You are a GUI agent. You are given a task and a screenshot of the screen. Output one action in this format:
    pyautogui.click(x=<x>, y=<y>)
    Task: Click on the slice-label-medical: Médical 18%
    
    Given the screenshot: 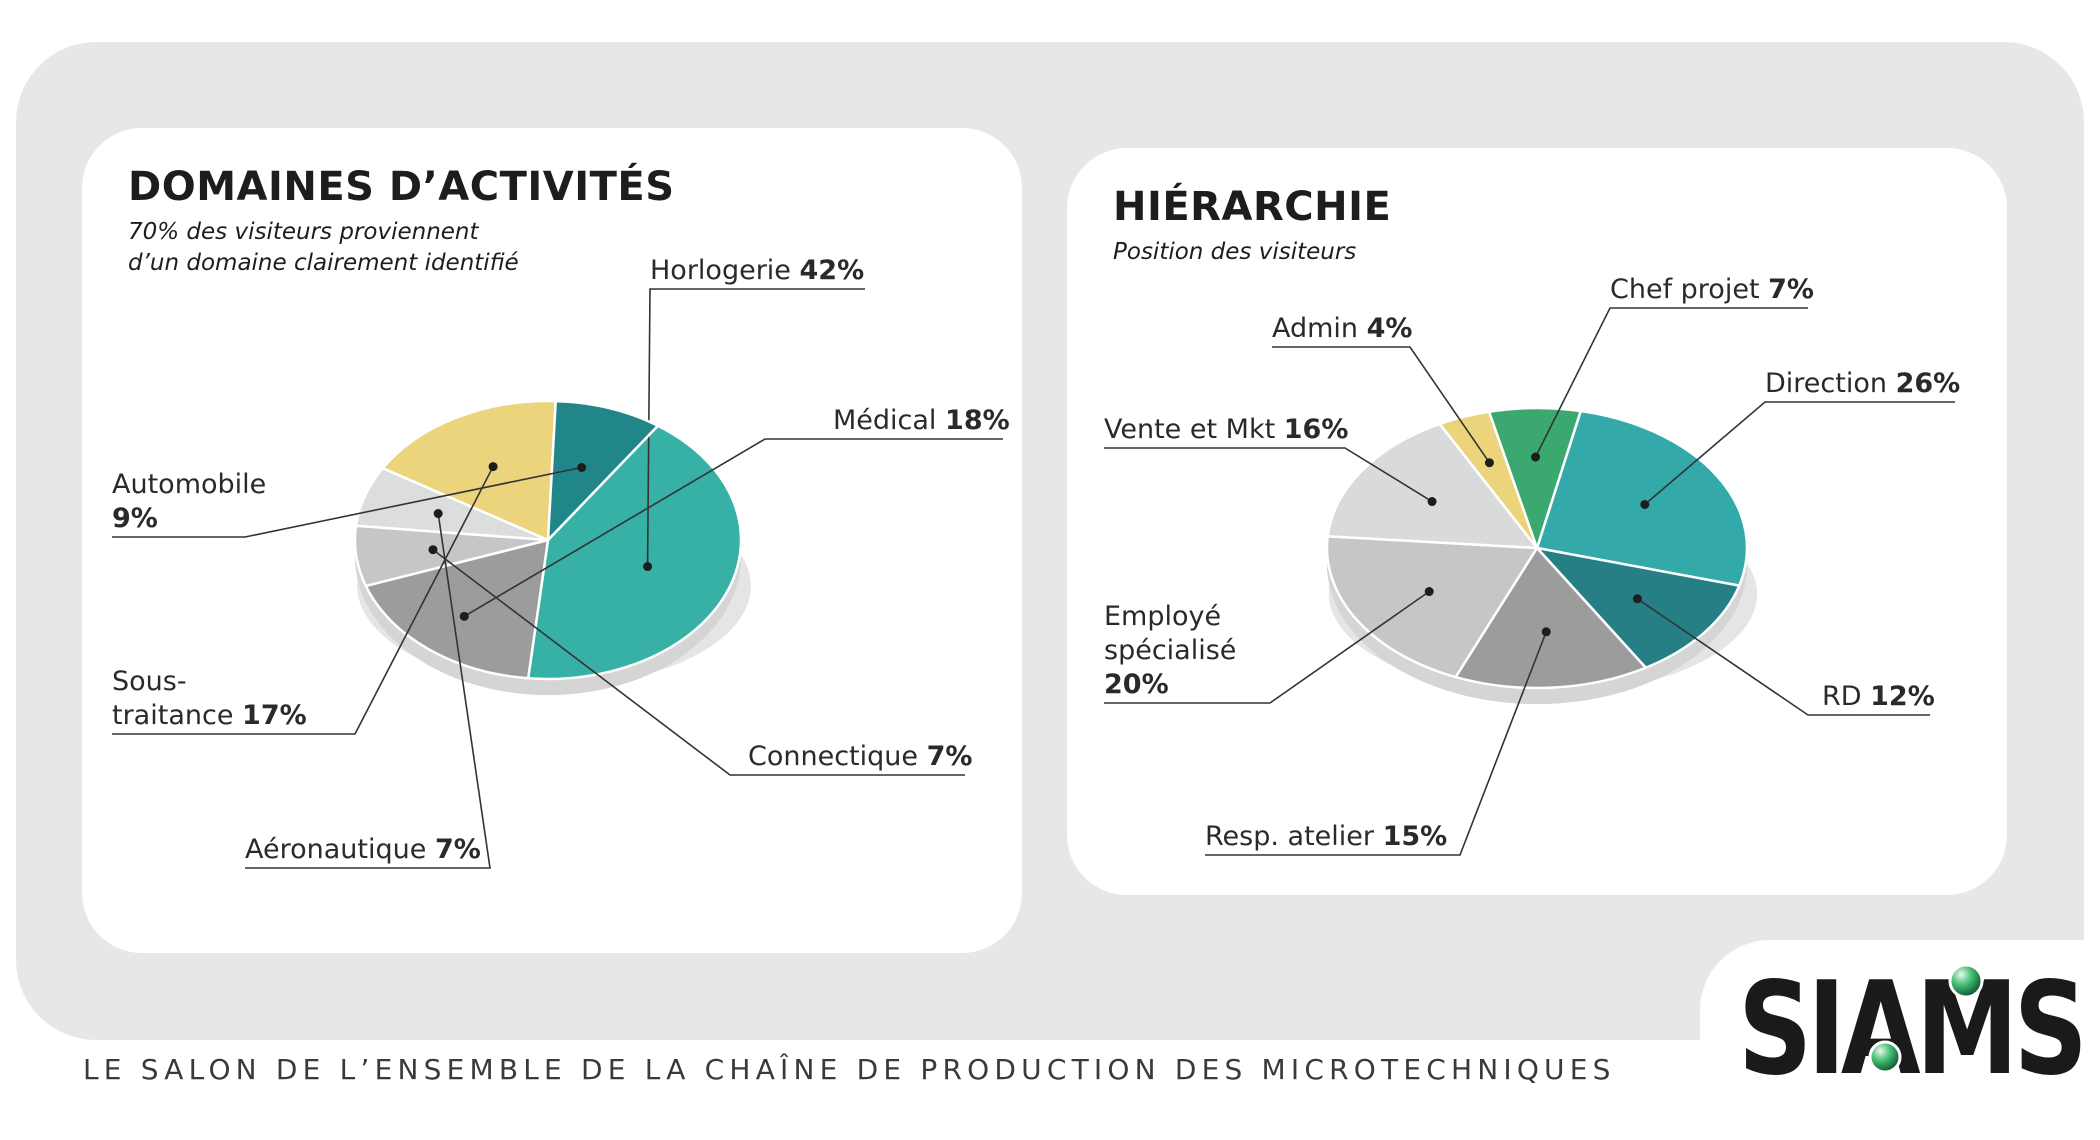 What is the action you would take?
    pyautogui.click(x=921, y=420)
    